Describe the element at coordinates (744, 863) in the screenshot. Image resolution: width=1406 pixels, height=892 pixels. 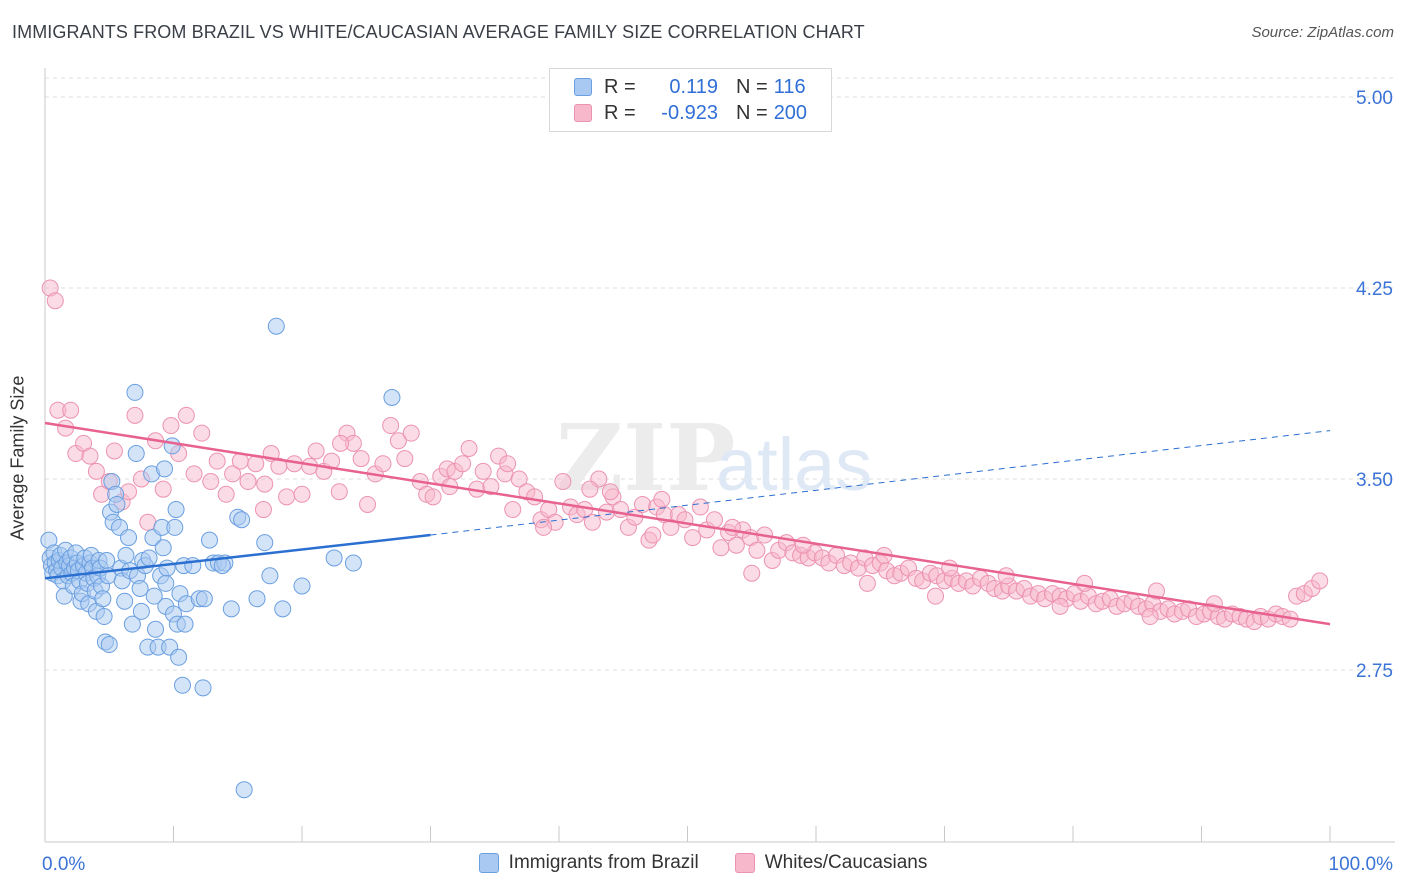
I see `legend-swatch-whites` at that location.